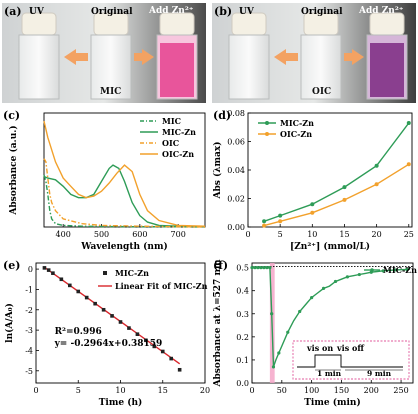  Describe the element at coordinates (30, 269) in the screenshot. I see `y-tick-label: 0` at that location.